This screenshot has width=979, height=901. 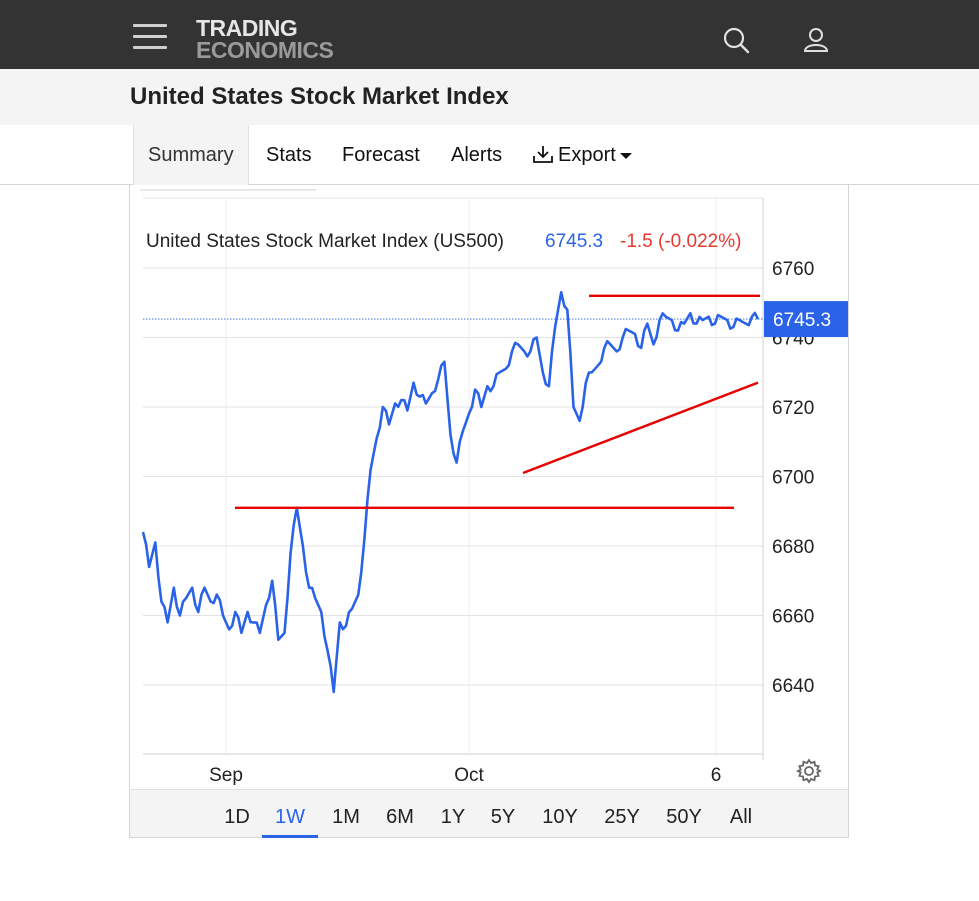 I want to click on range-1m: 1M, so click(x=346, y=822).